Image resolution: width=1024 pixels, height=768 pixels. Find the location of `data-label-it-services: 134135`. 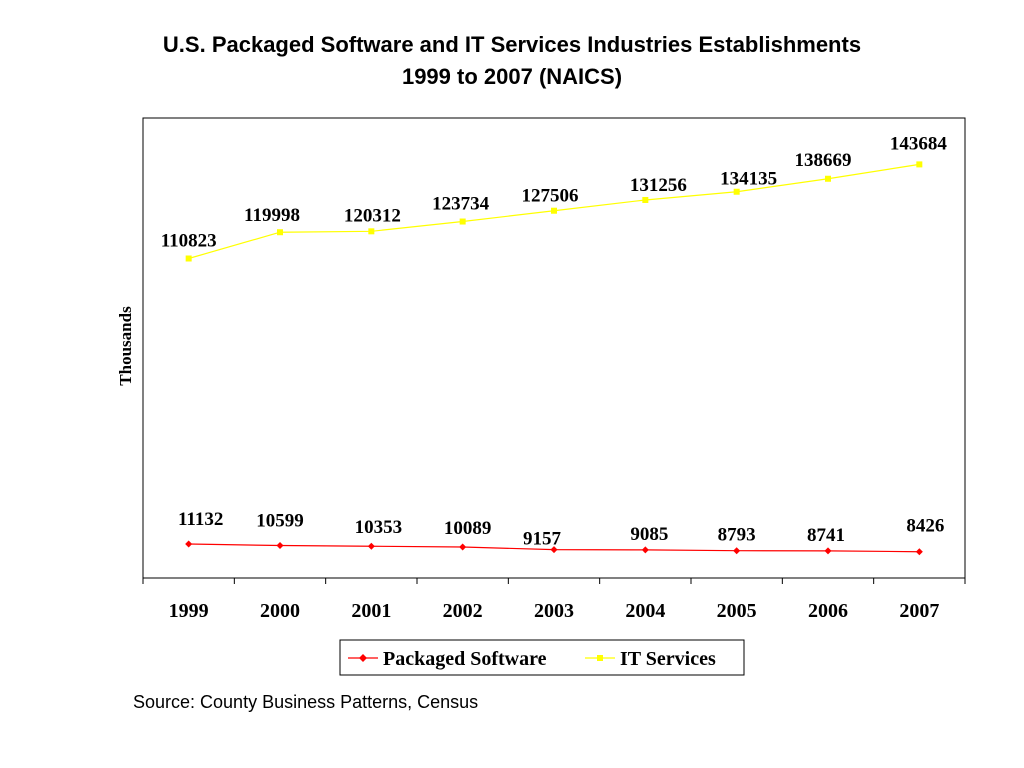

data-label-it-services: 134135 is located at coordinates (748, 179).